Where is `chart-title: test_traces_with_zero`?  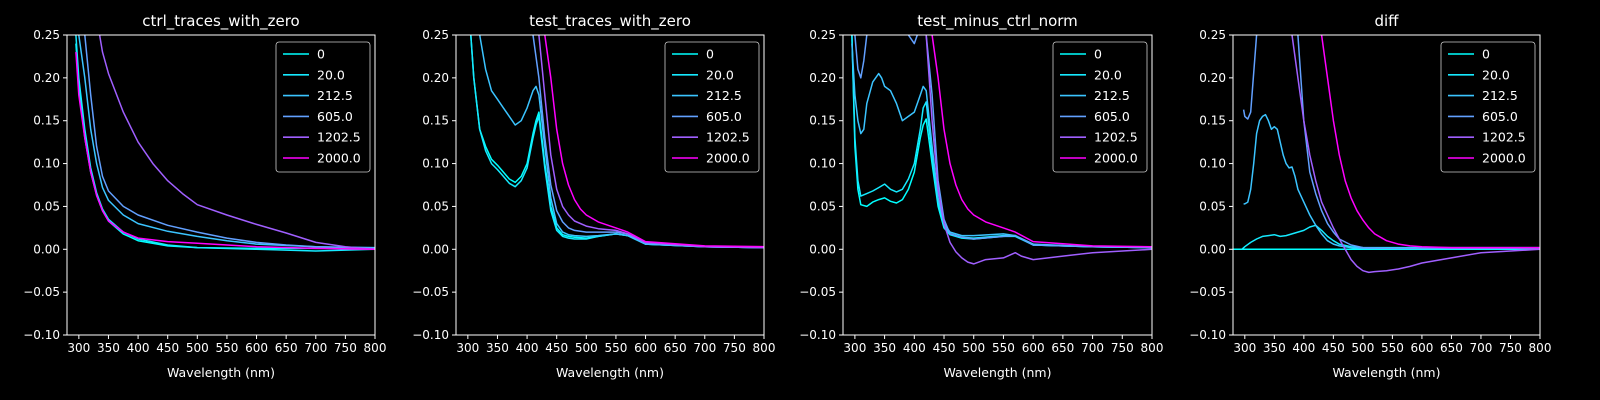 chart-title: test_traces_with_zero is located at coordinates (610, 21).